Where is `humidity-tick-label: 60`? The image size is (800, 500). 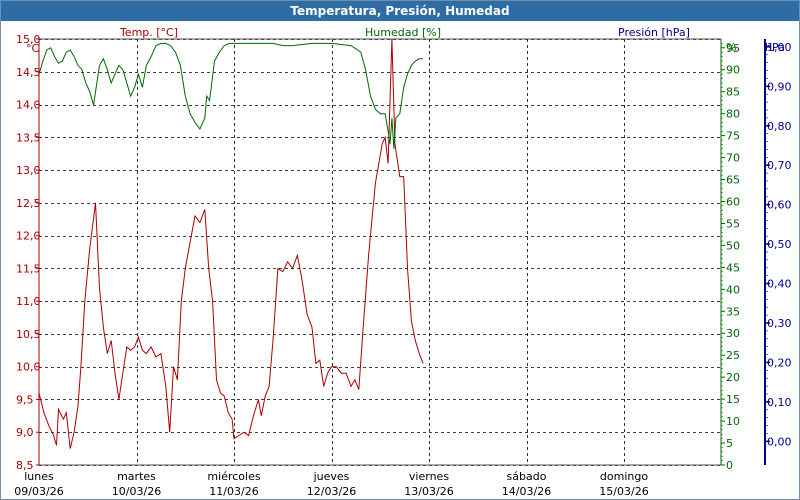 humidity-tick-label: 60 is located at coordinates (733, 201).